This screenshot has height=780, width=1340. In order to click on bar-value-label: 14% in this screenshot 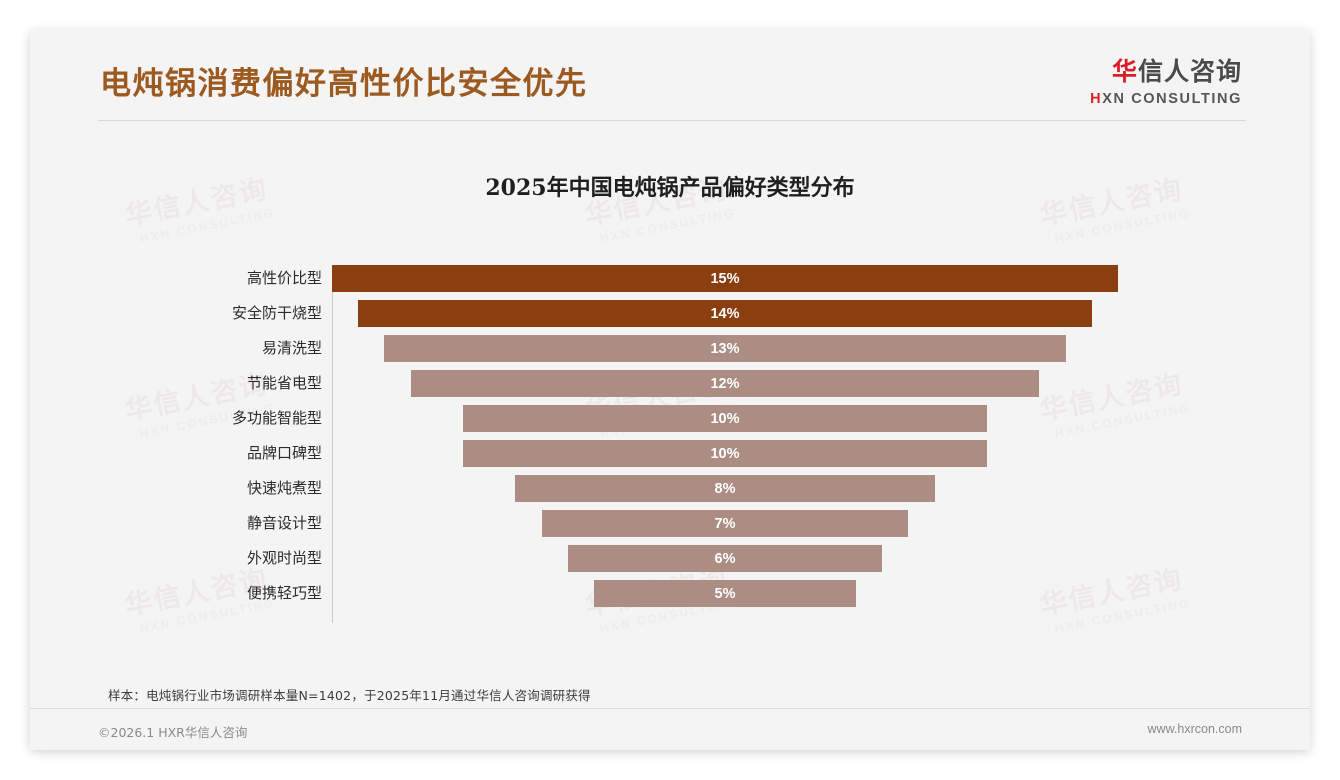, I will do `click(725, 313)`.